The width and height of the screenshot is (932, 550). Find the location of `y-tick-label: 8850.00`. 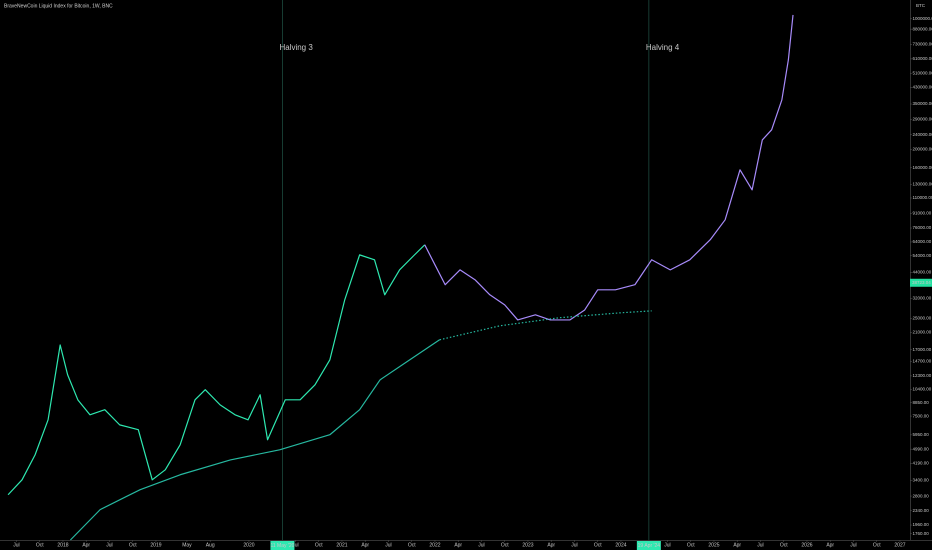

y-tick-label: 8850.00 is located at coordinates (921, 402).